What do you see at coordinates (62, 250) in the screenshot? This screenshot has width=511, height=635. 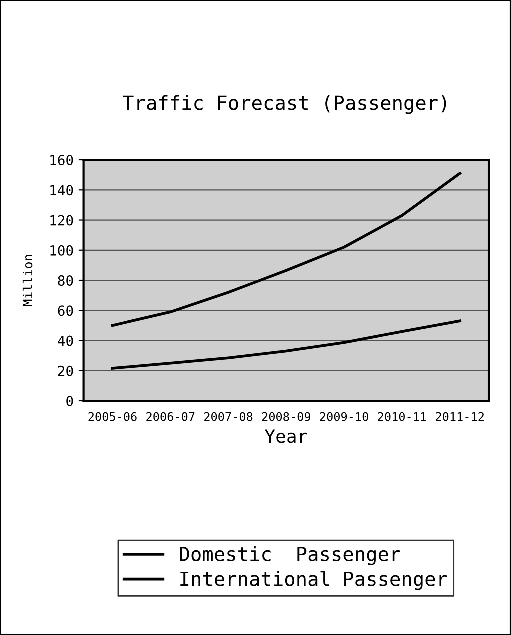 I see `y-tick-label: 100` at bounding box center [62, 250].